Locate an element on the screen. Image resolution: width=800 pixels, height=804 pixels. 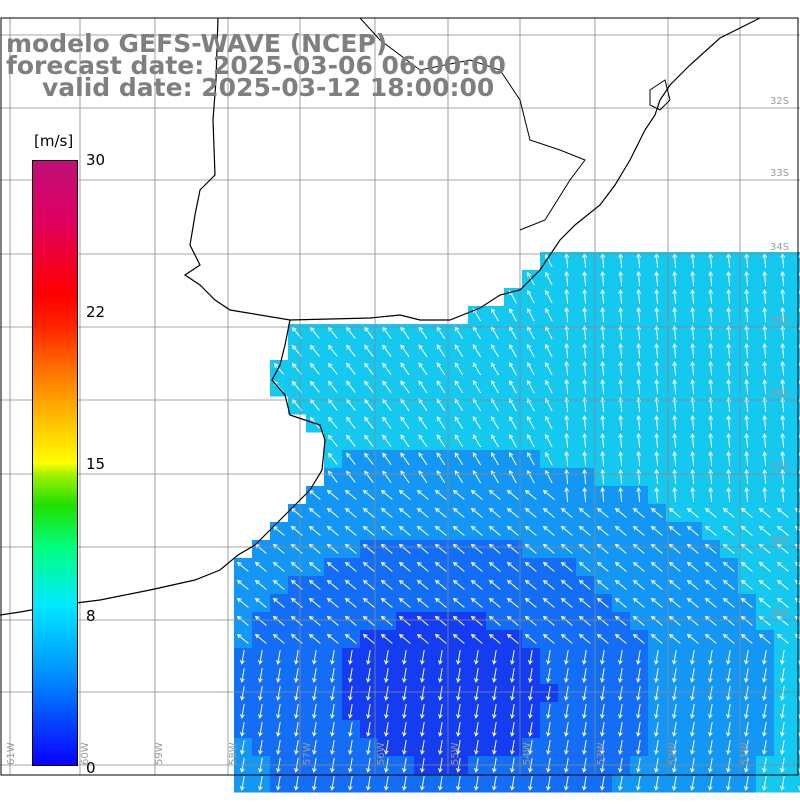
lagoon-path is located at coordinates (660, 95).